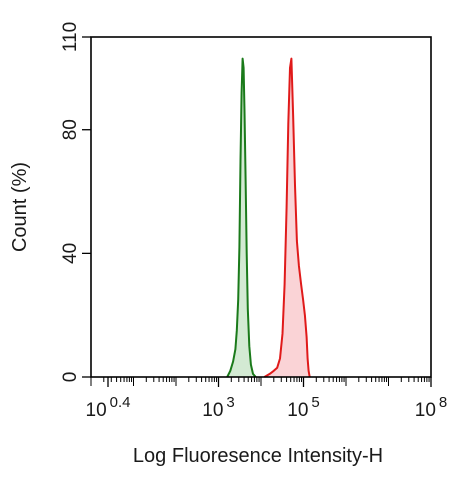 Image resolution: width=476 pixels, height=479 pixels. Describe the element at coordinates (70, 37) in the screenshot. I see `y-tick-label: 110` at that location.